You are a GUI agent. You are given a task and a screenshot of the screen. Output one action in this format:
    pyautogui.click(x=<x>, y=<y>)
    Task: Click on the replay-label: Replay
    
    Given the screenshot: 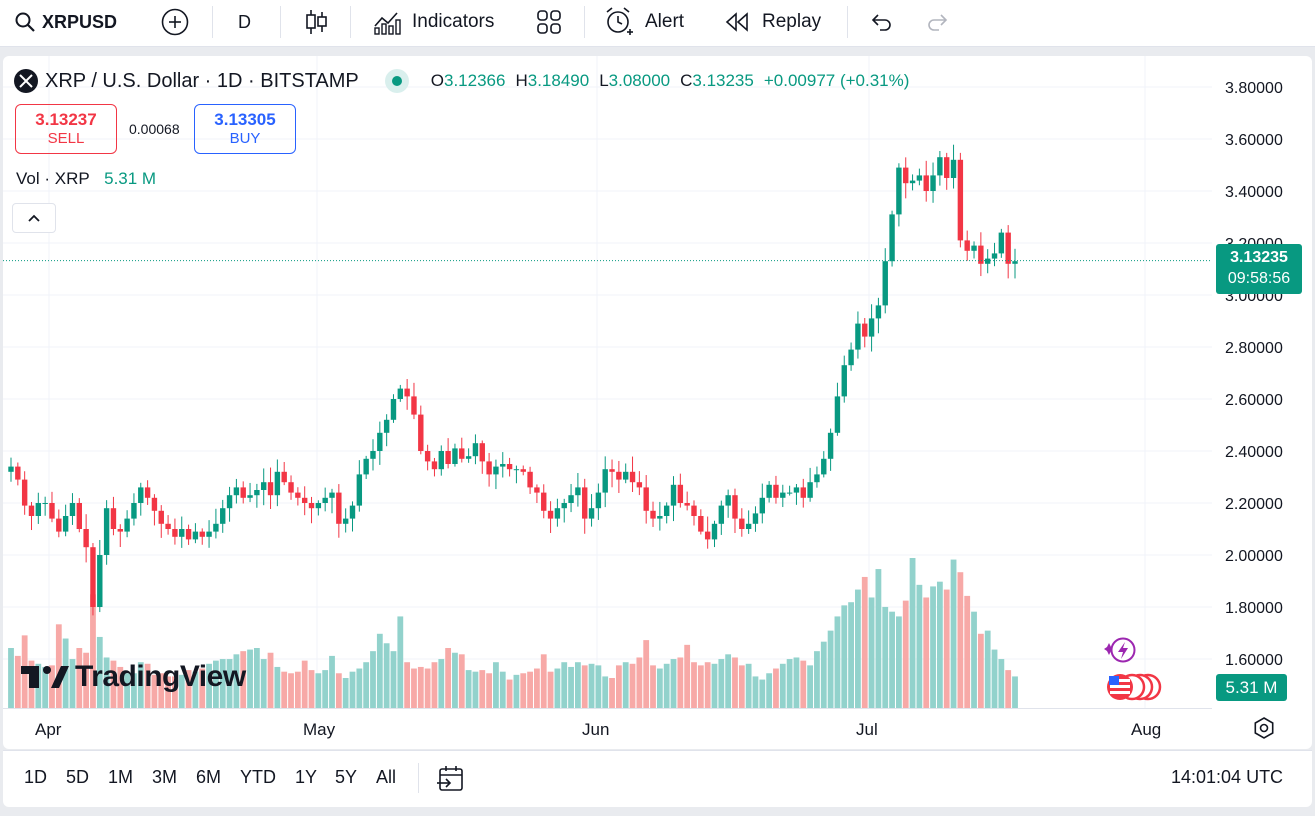 What is the action you would take?
    pyautogui.click(x=792, y=21)
    